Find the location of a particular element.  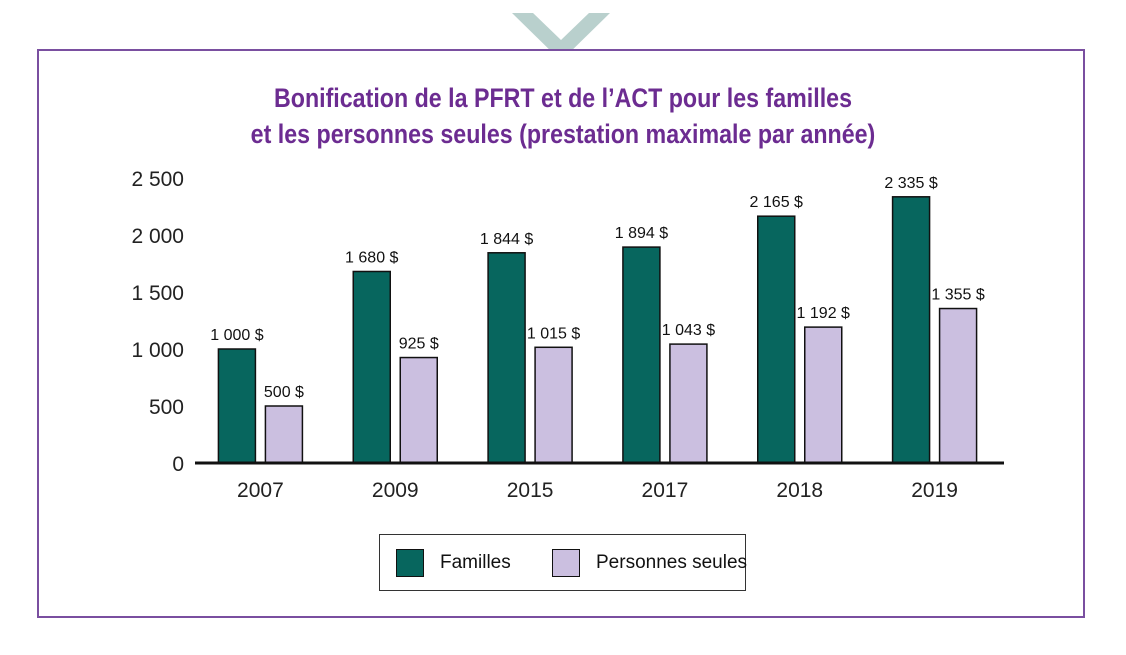

y-tick-label: 1 000 is located at coordinates (157, 350).